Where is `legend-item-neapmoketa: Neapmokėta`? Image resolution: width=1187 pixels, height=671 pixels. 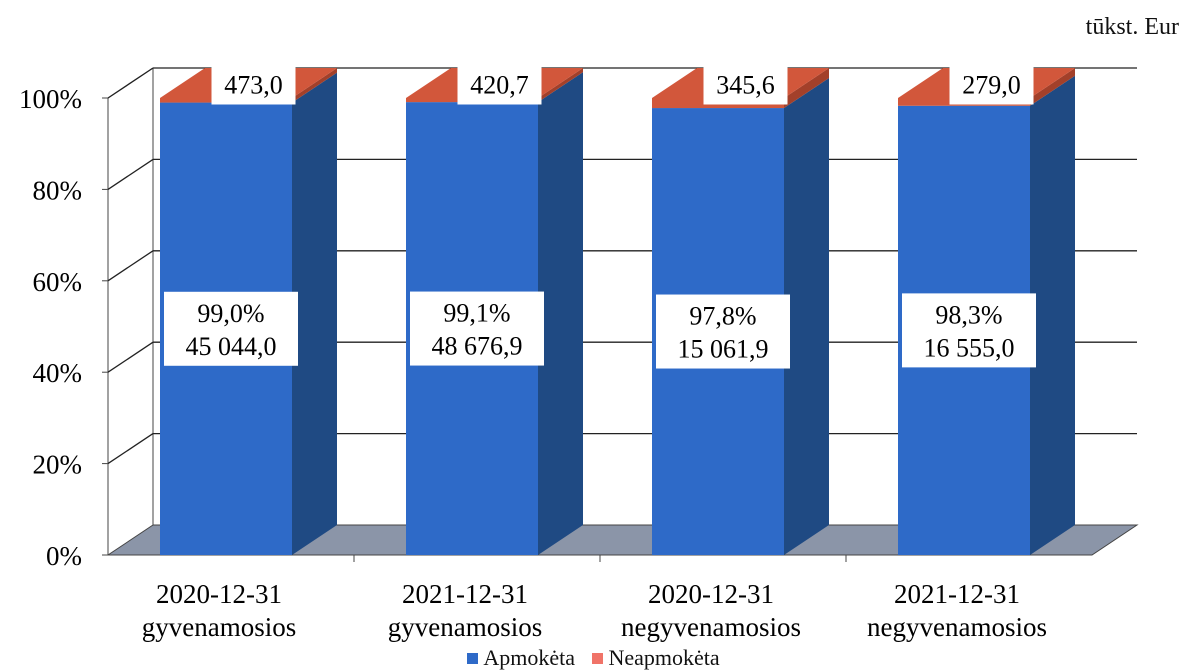 legend-item-neapmoketa: Neapmokėta is located at coordinates (656, 657).